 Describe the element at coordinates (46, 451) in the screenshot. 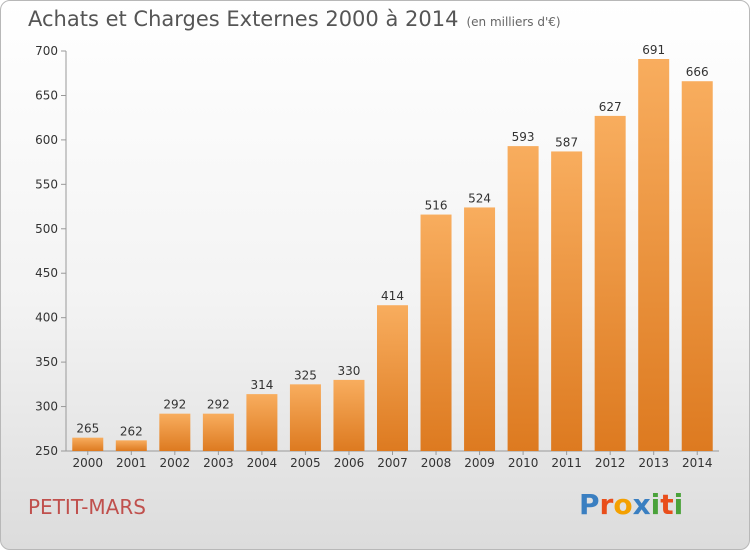

I see `y-tick-label: 250` at that location.